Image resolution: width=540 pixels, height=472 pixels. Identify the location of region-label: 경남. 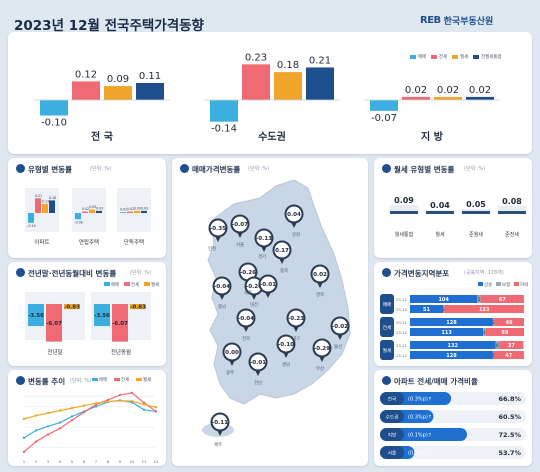
(286, 364).